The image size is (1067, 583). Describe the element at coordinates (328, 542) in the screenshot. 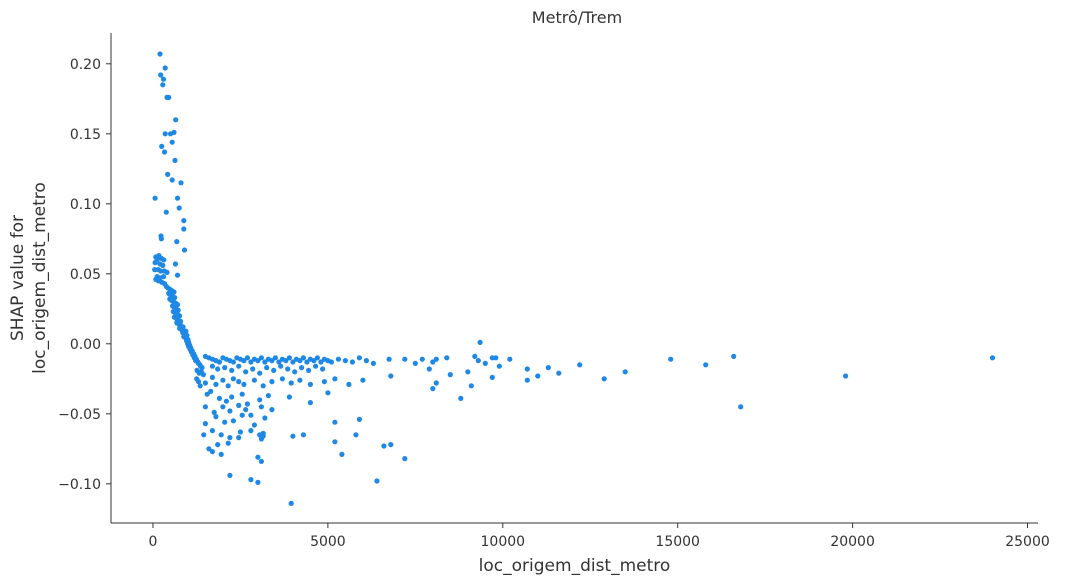

I see `x-tick-label: 5000` at that location.